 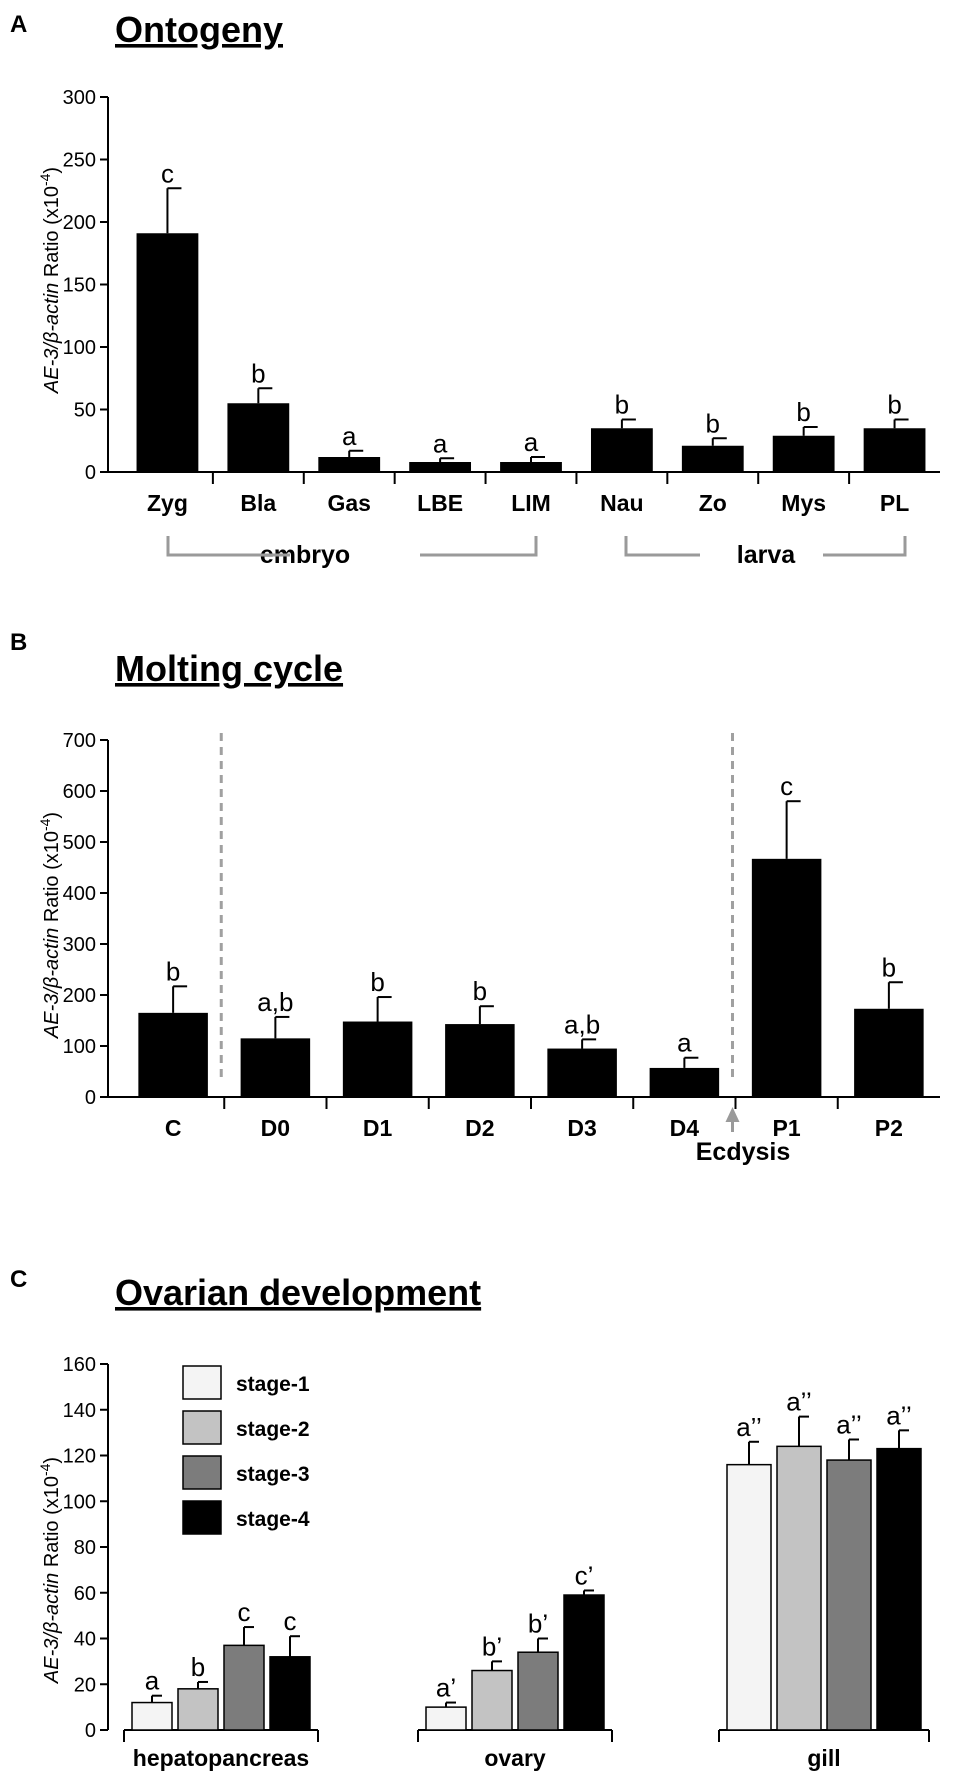 What do you see at coordinates (894, 450) in the screenshot?
I see `bar-pl` at bounding box center [894, 450].